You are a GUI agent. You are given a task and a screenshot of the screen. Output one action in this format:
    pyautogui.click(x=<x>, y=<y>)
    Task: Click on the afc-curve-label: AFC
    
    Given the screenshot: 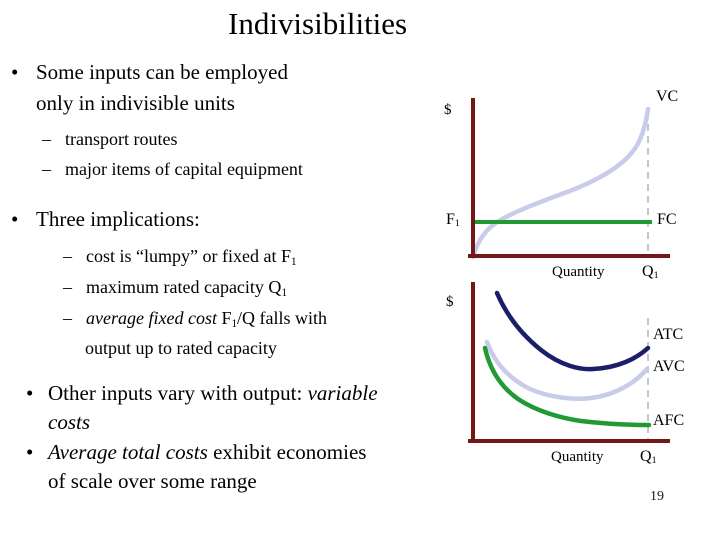 What is the action you would take?
    pyautogui.click(x=669, y=420)
    